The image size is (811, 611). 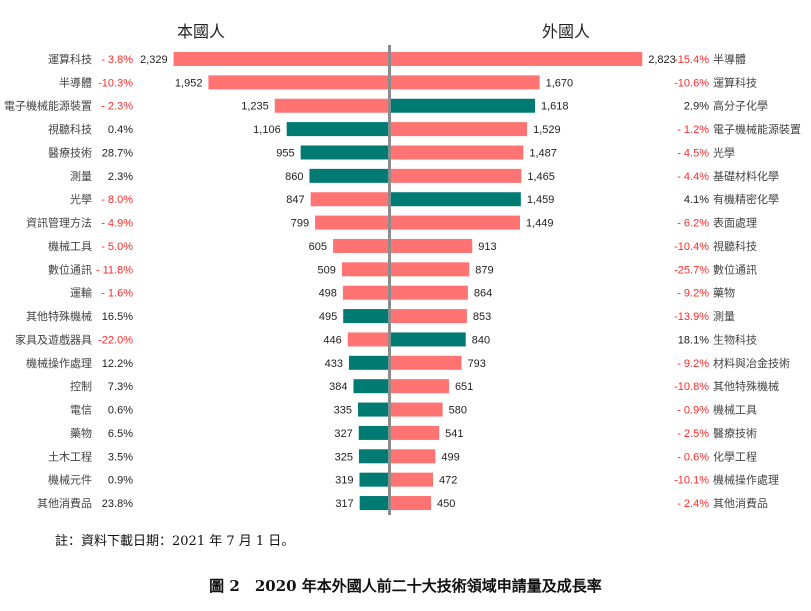 I want to click on value-label: 793, so click(x=477, y=364).